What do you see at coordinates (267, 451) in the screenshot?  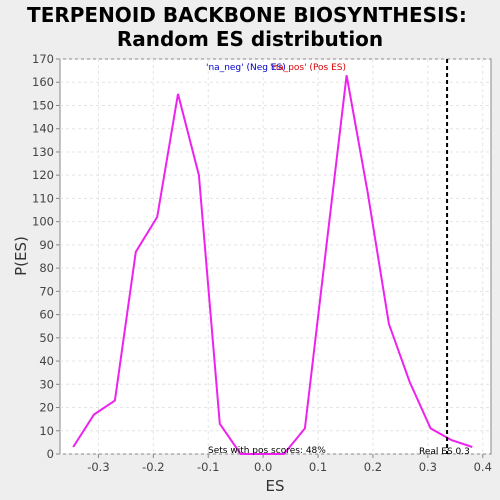 I see `pos-scores-annotation: Sets with pos scores: 48%` at bounding box center [267, 451].